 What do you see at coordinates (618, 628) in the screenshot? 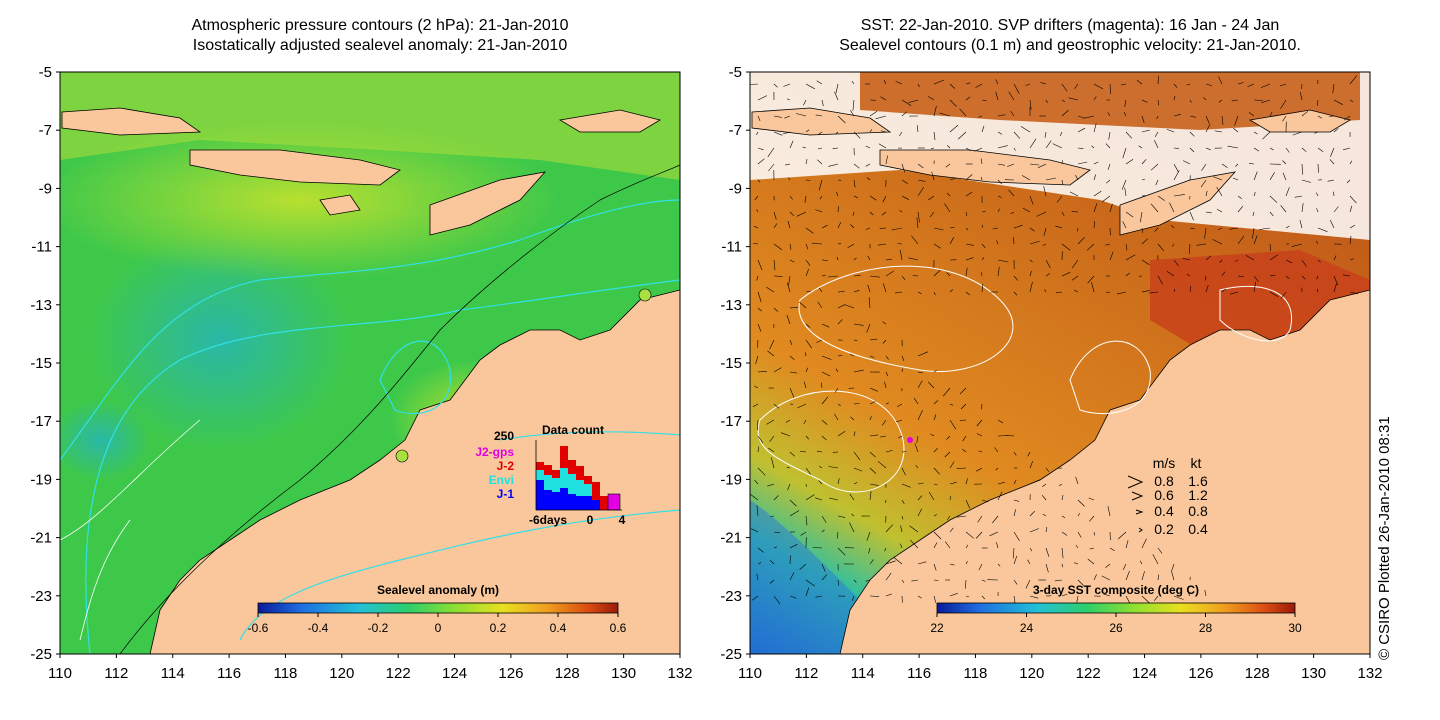
I see `left-colorbar-tick: 0.6` at bounding box center [618, 628].